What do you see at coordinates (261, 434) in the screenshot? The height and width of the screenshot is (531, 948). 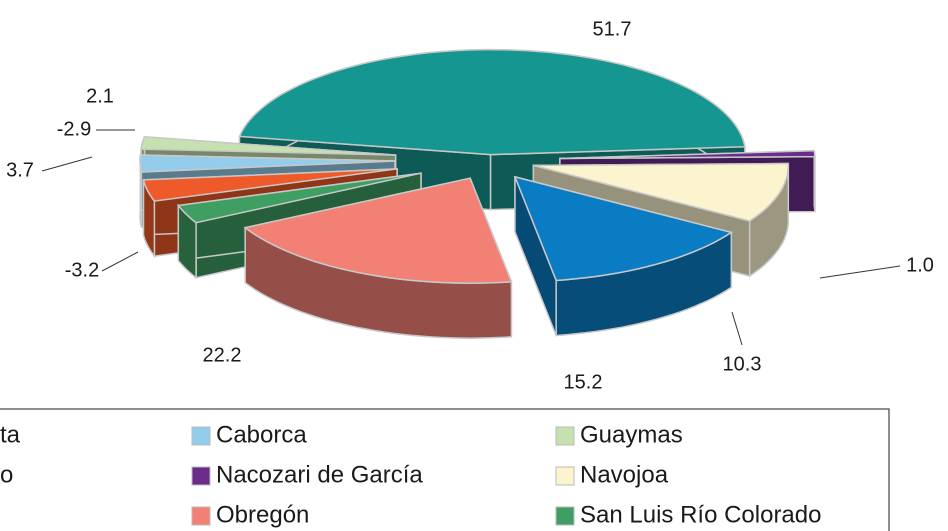 I see `legend-label: Caborca` at bounding box center [261, 434].